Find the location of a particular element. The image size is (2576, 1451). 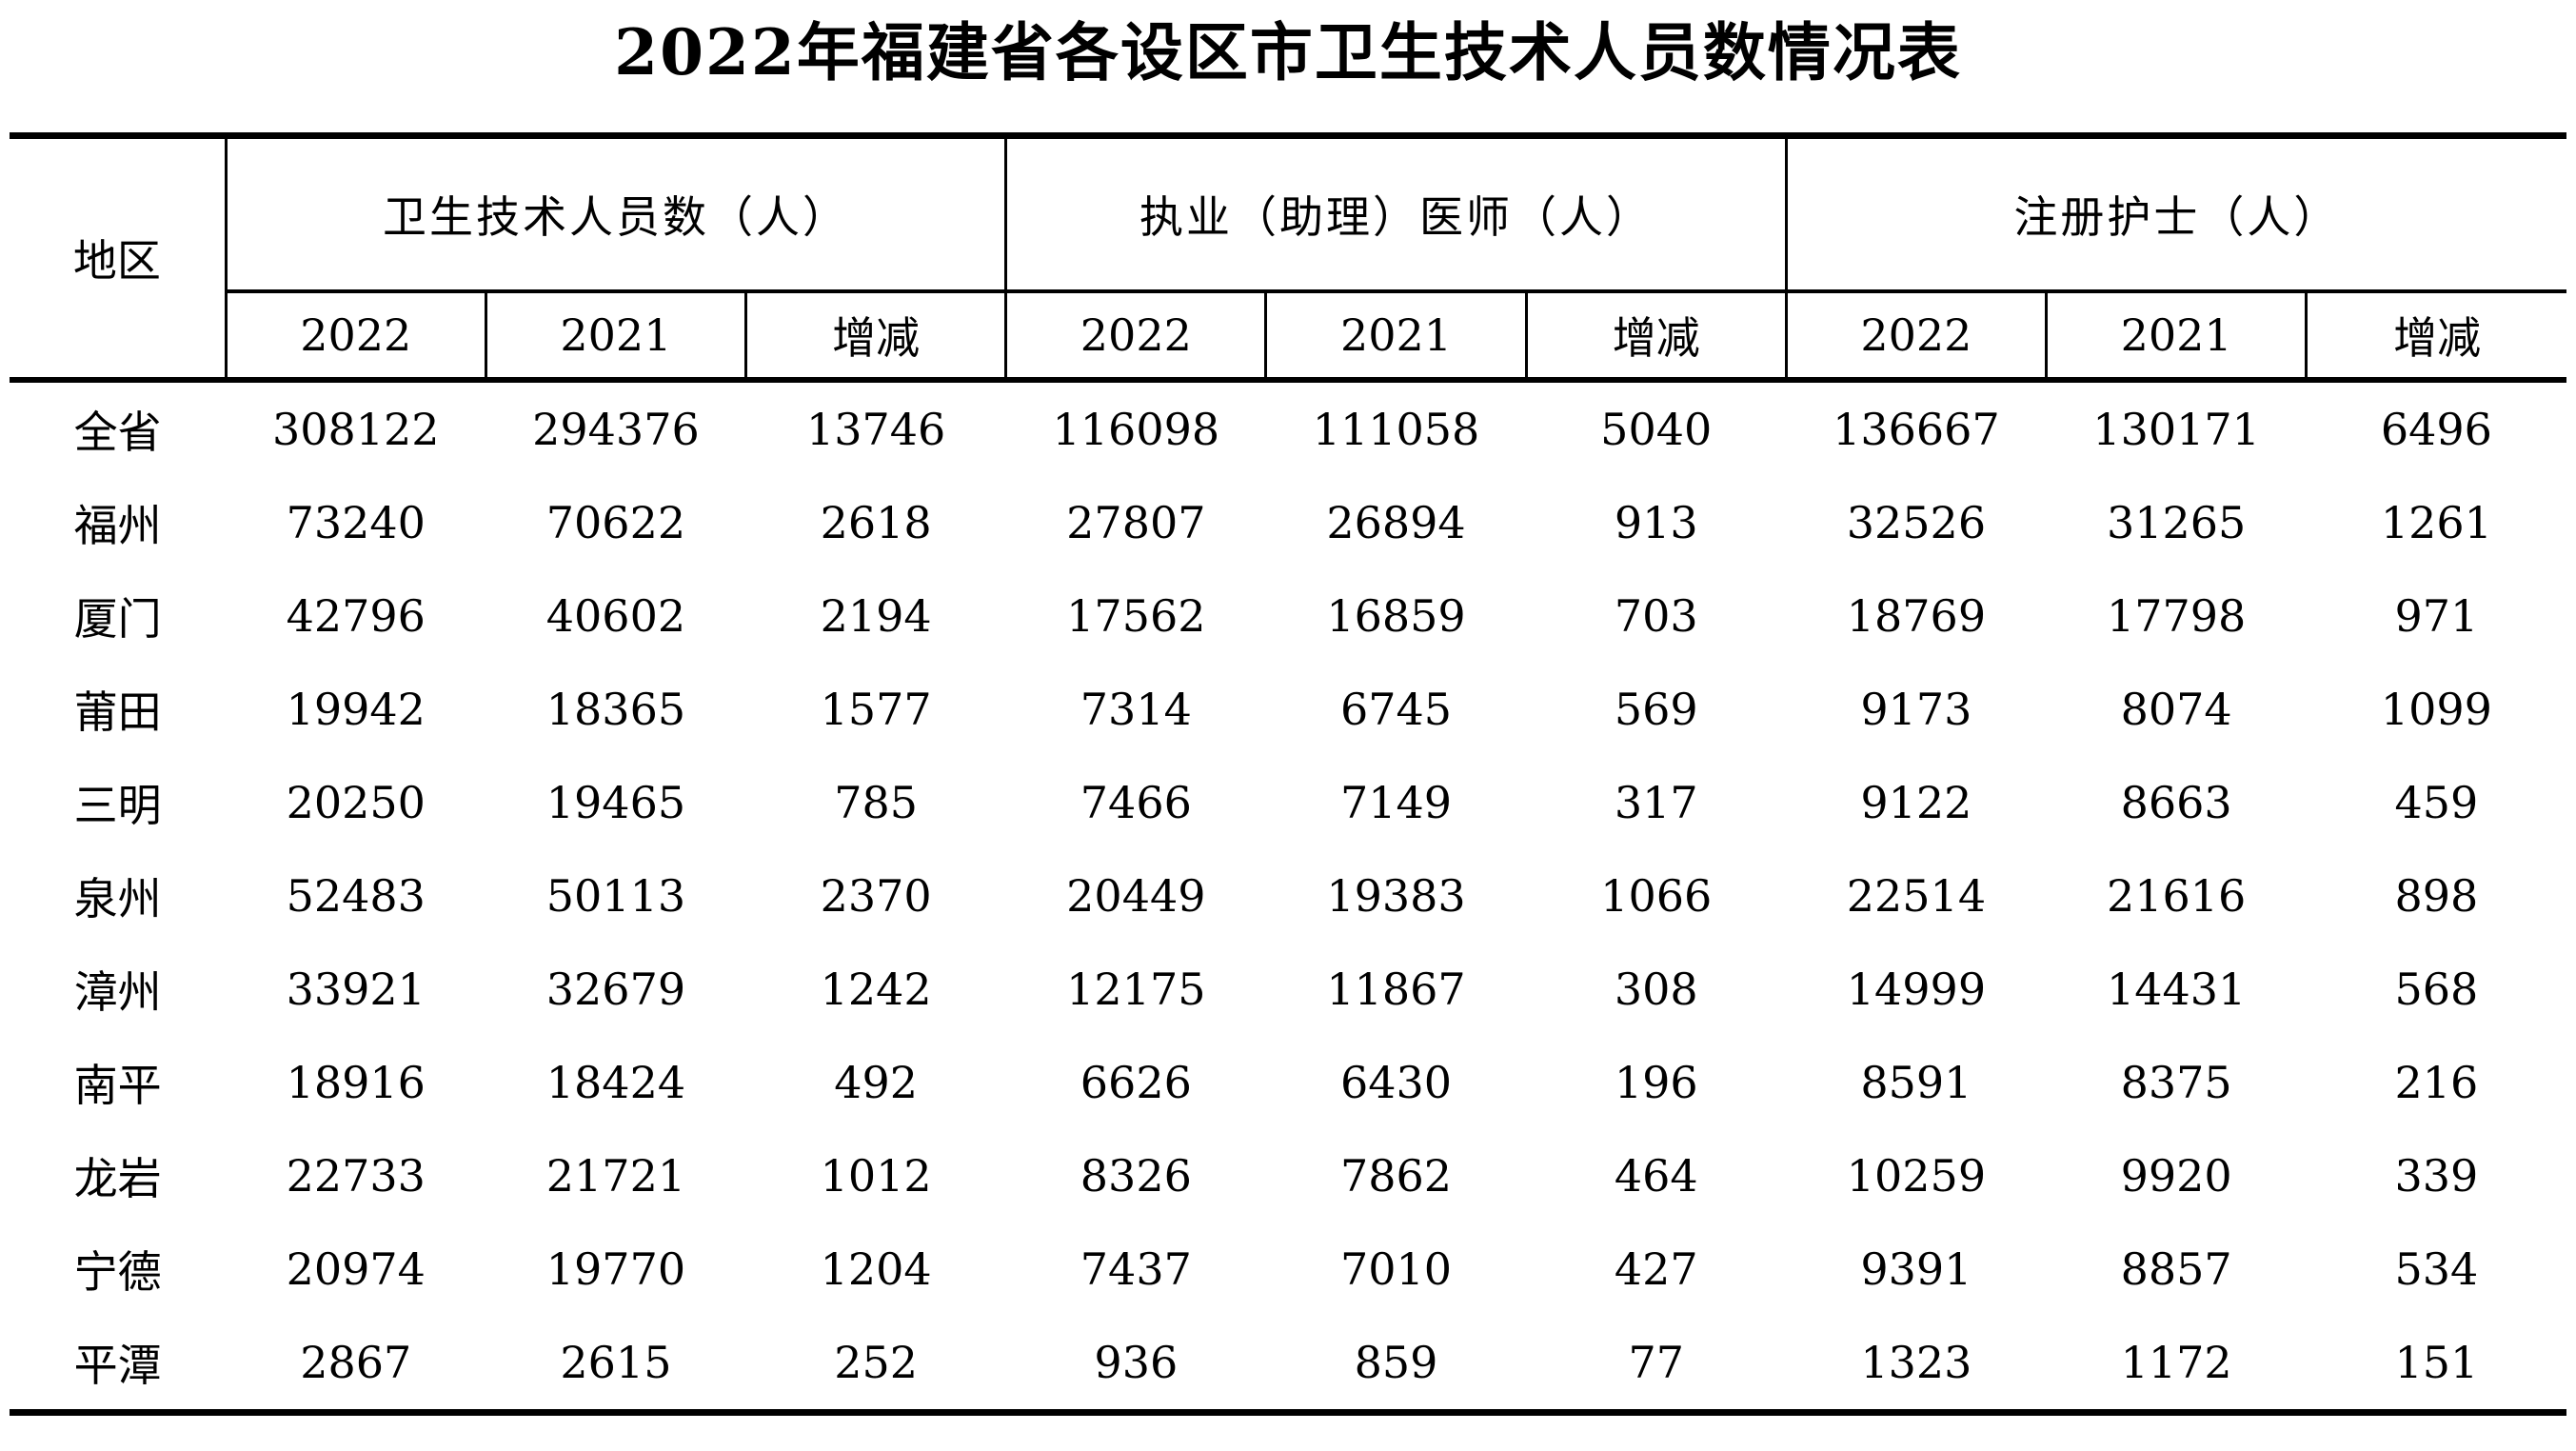

region-column-header: 地区 is located at coordinates (119, 259).